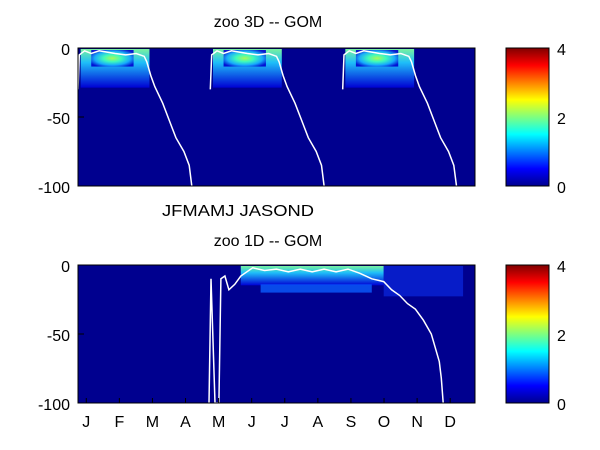 The width and height of the screenshot is (600, 450). What do you see at coordinates (561, 188) in the screenshot?
I see `top-colorbar-tick: 0` at bounding box center [561, 188].